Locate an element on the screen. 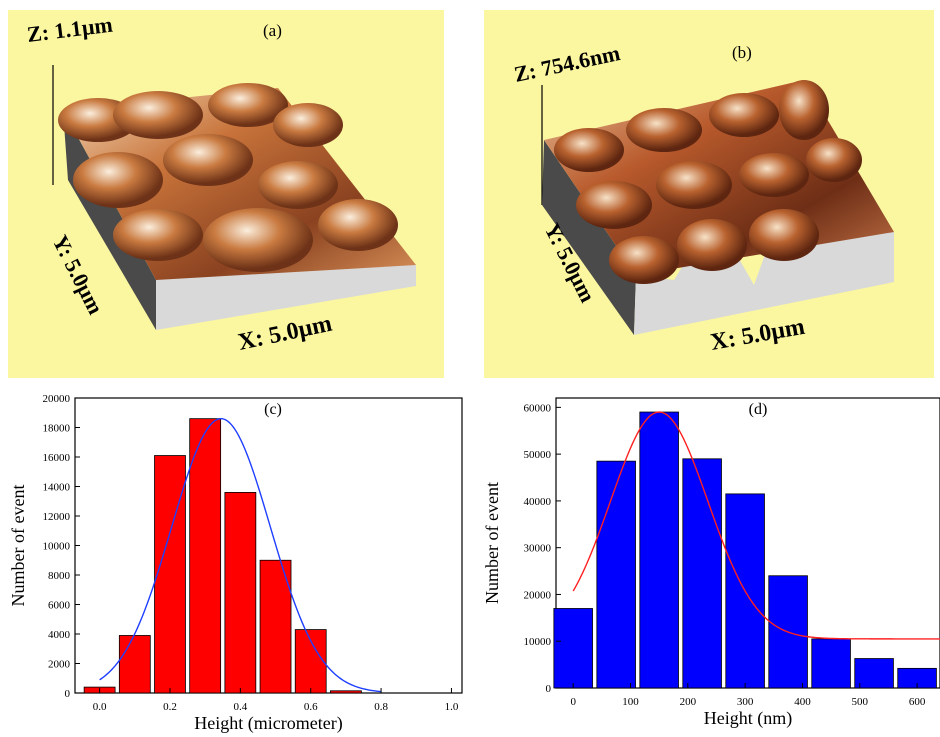 The width and height of the screenshot is (940, 737). x-tick-label: 100 is located at coordinates (630, 702).